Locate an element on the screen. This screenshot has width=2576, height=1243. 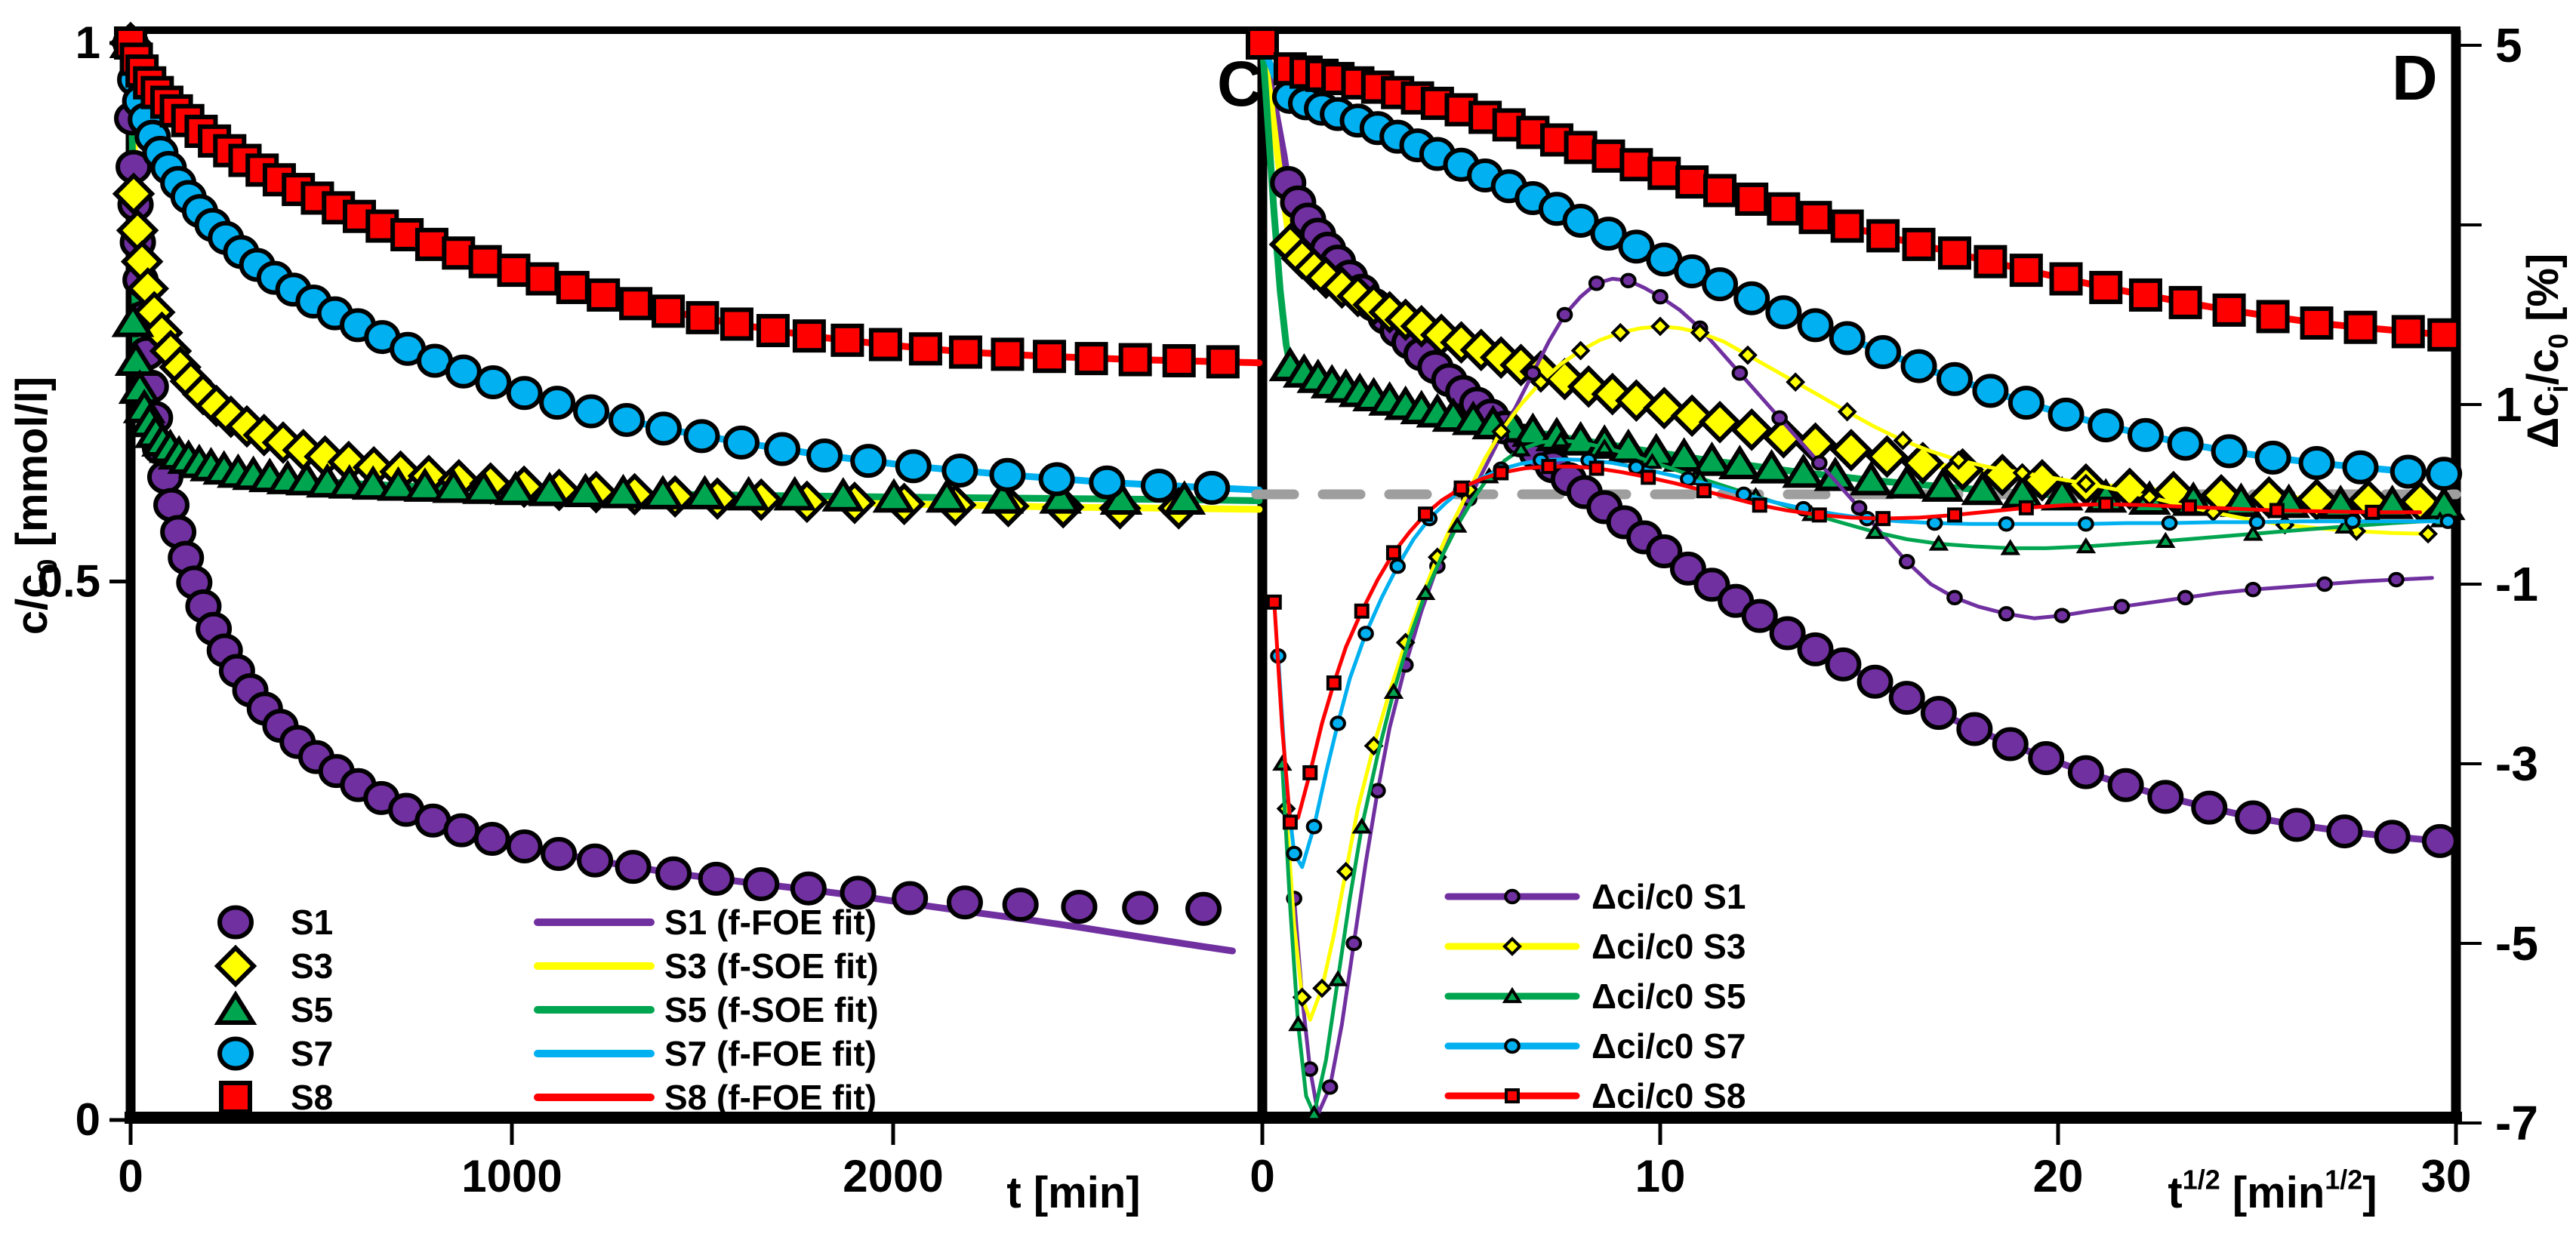
legend-marker-s5 is located at coordinates (235, 1007).